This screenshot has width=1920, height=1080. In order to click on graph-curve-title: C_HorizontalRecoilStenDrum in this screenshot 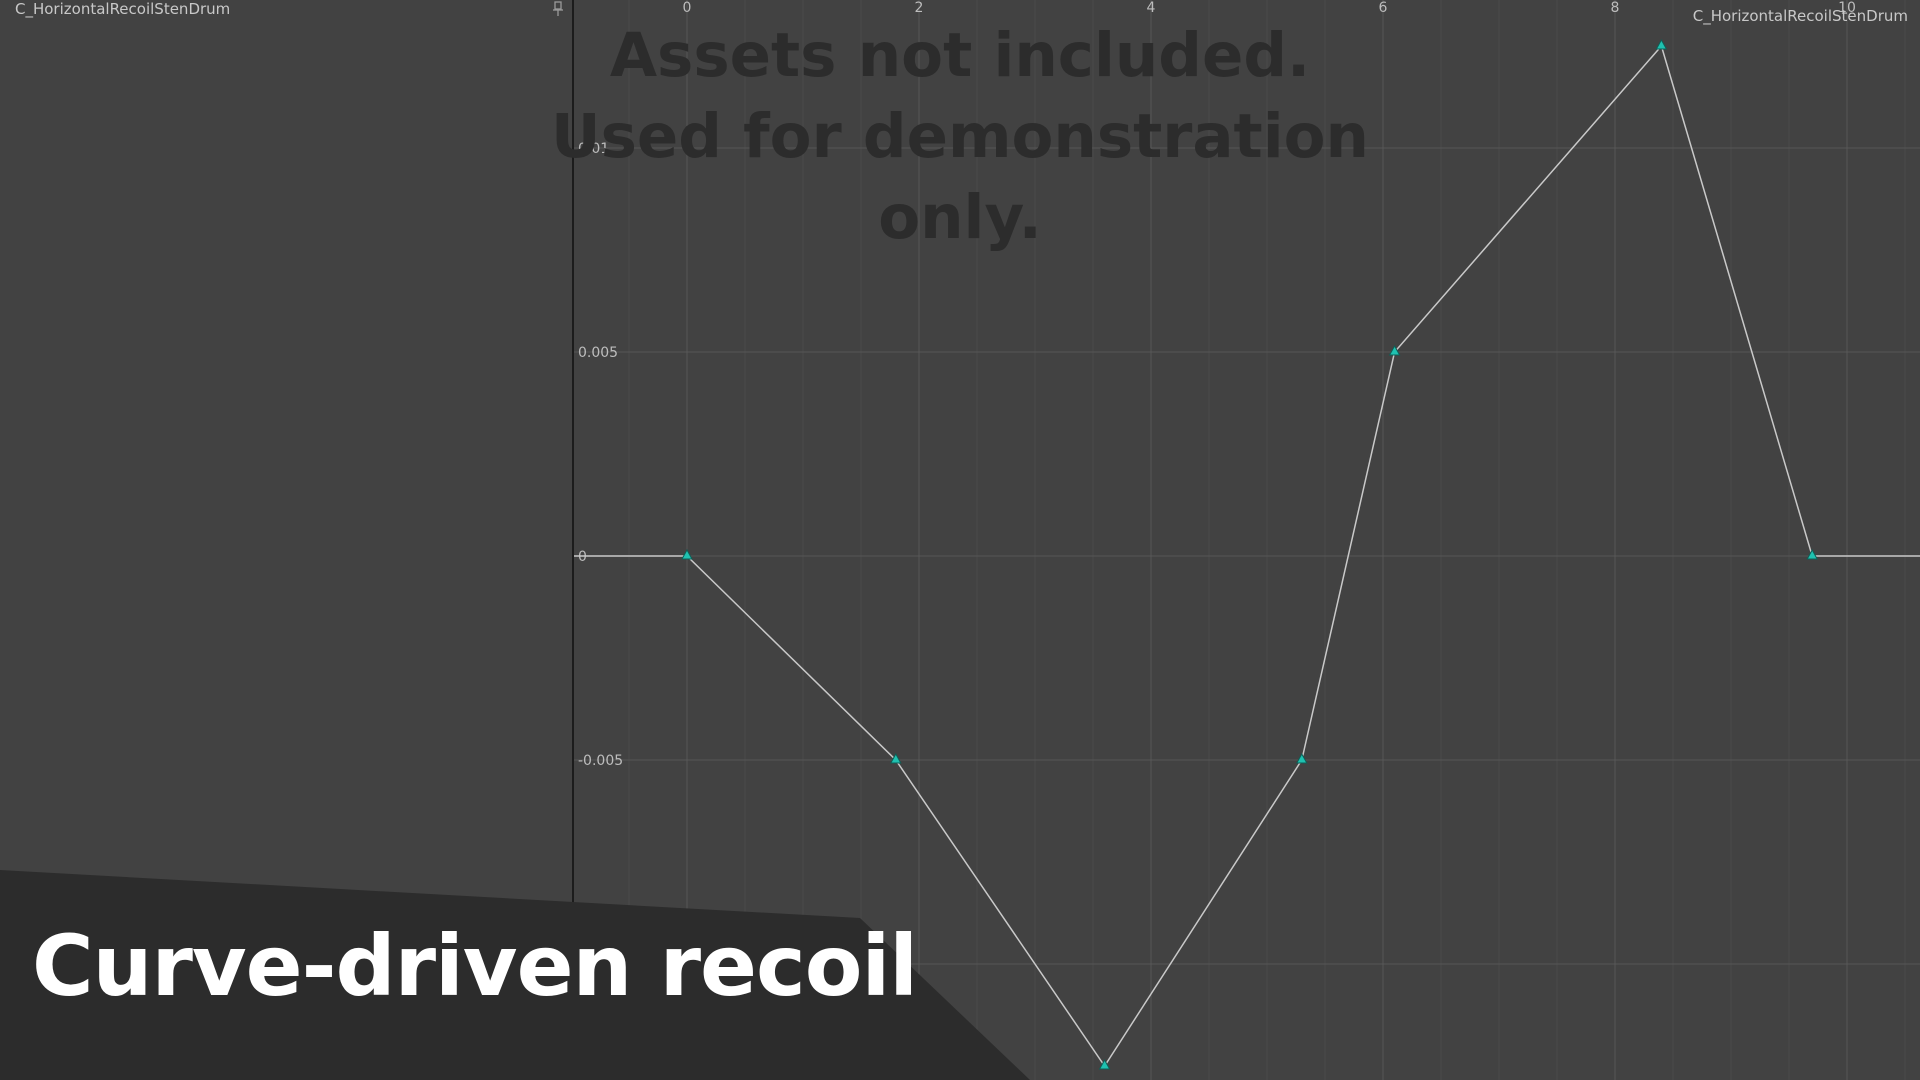, I will do `click(1800, 16)`.